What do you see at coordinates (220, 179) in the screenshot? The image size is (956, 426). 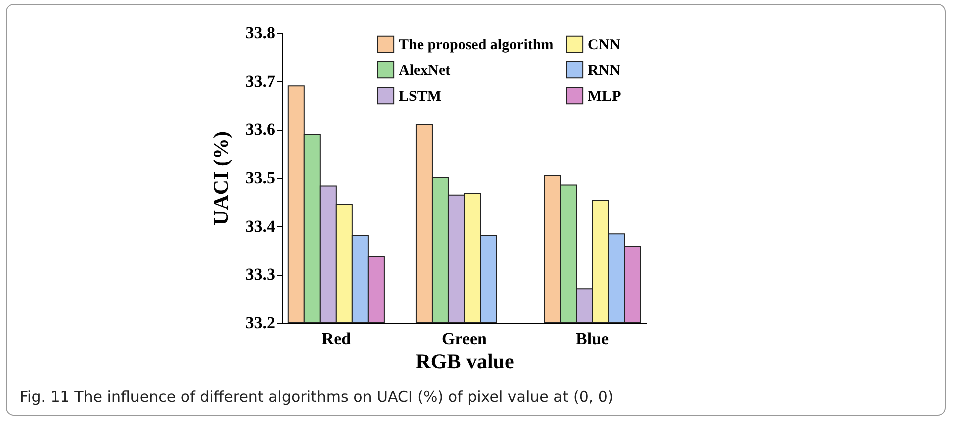 I see `y-axis-title: UACI (%)` at bounding box center [220, 179].